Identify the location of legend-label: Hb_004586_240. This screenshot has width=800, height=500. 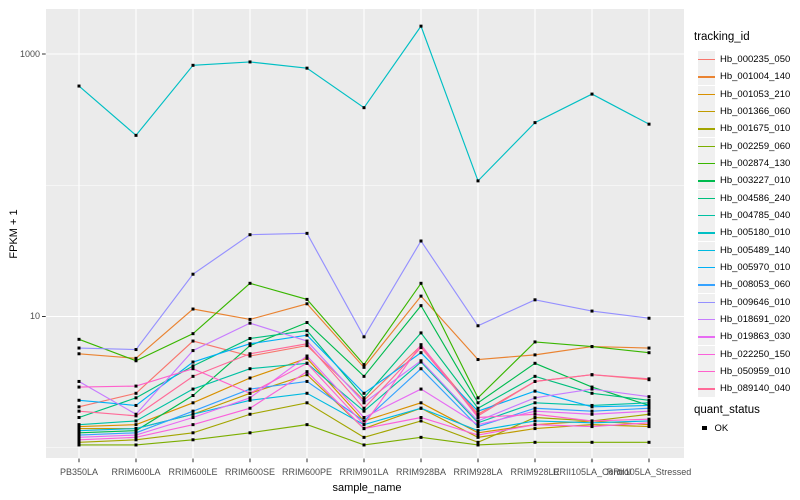
(755, 198).